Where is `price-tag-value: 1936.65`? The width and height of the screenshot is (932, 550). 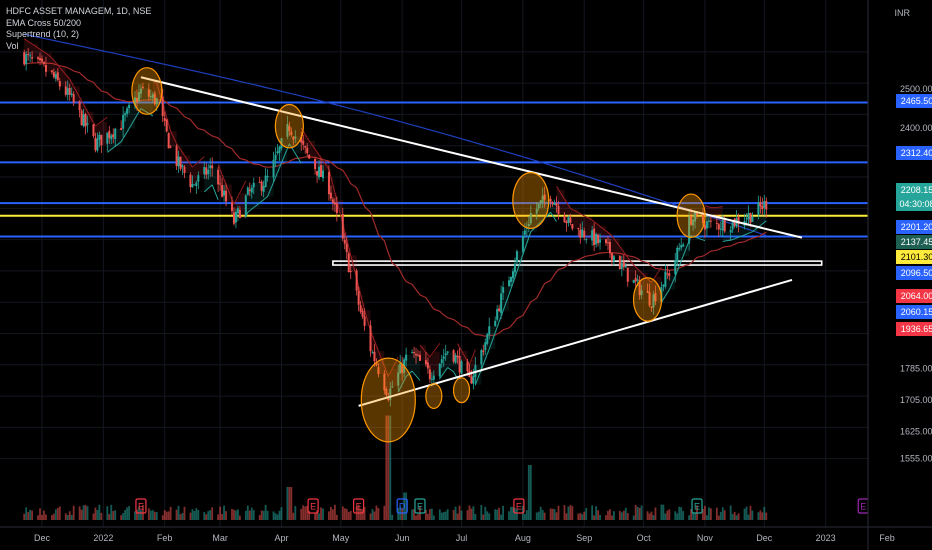
price-tag-value: 1936.65 is located at coordinates (916, 329).